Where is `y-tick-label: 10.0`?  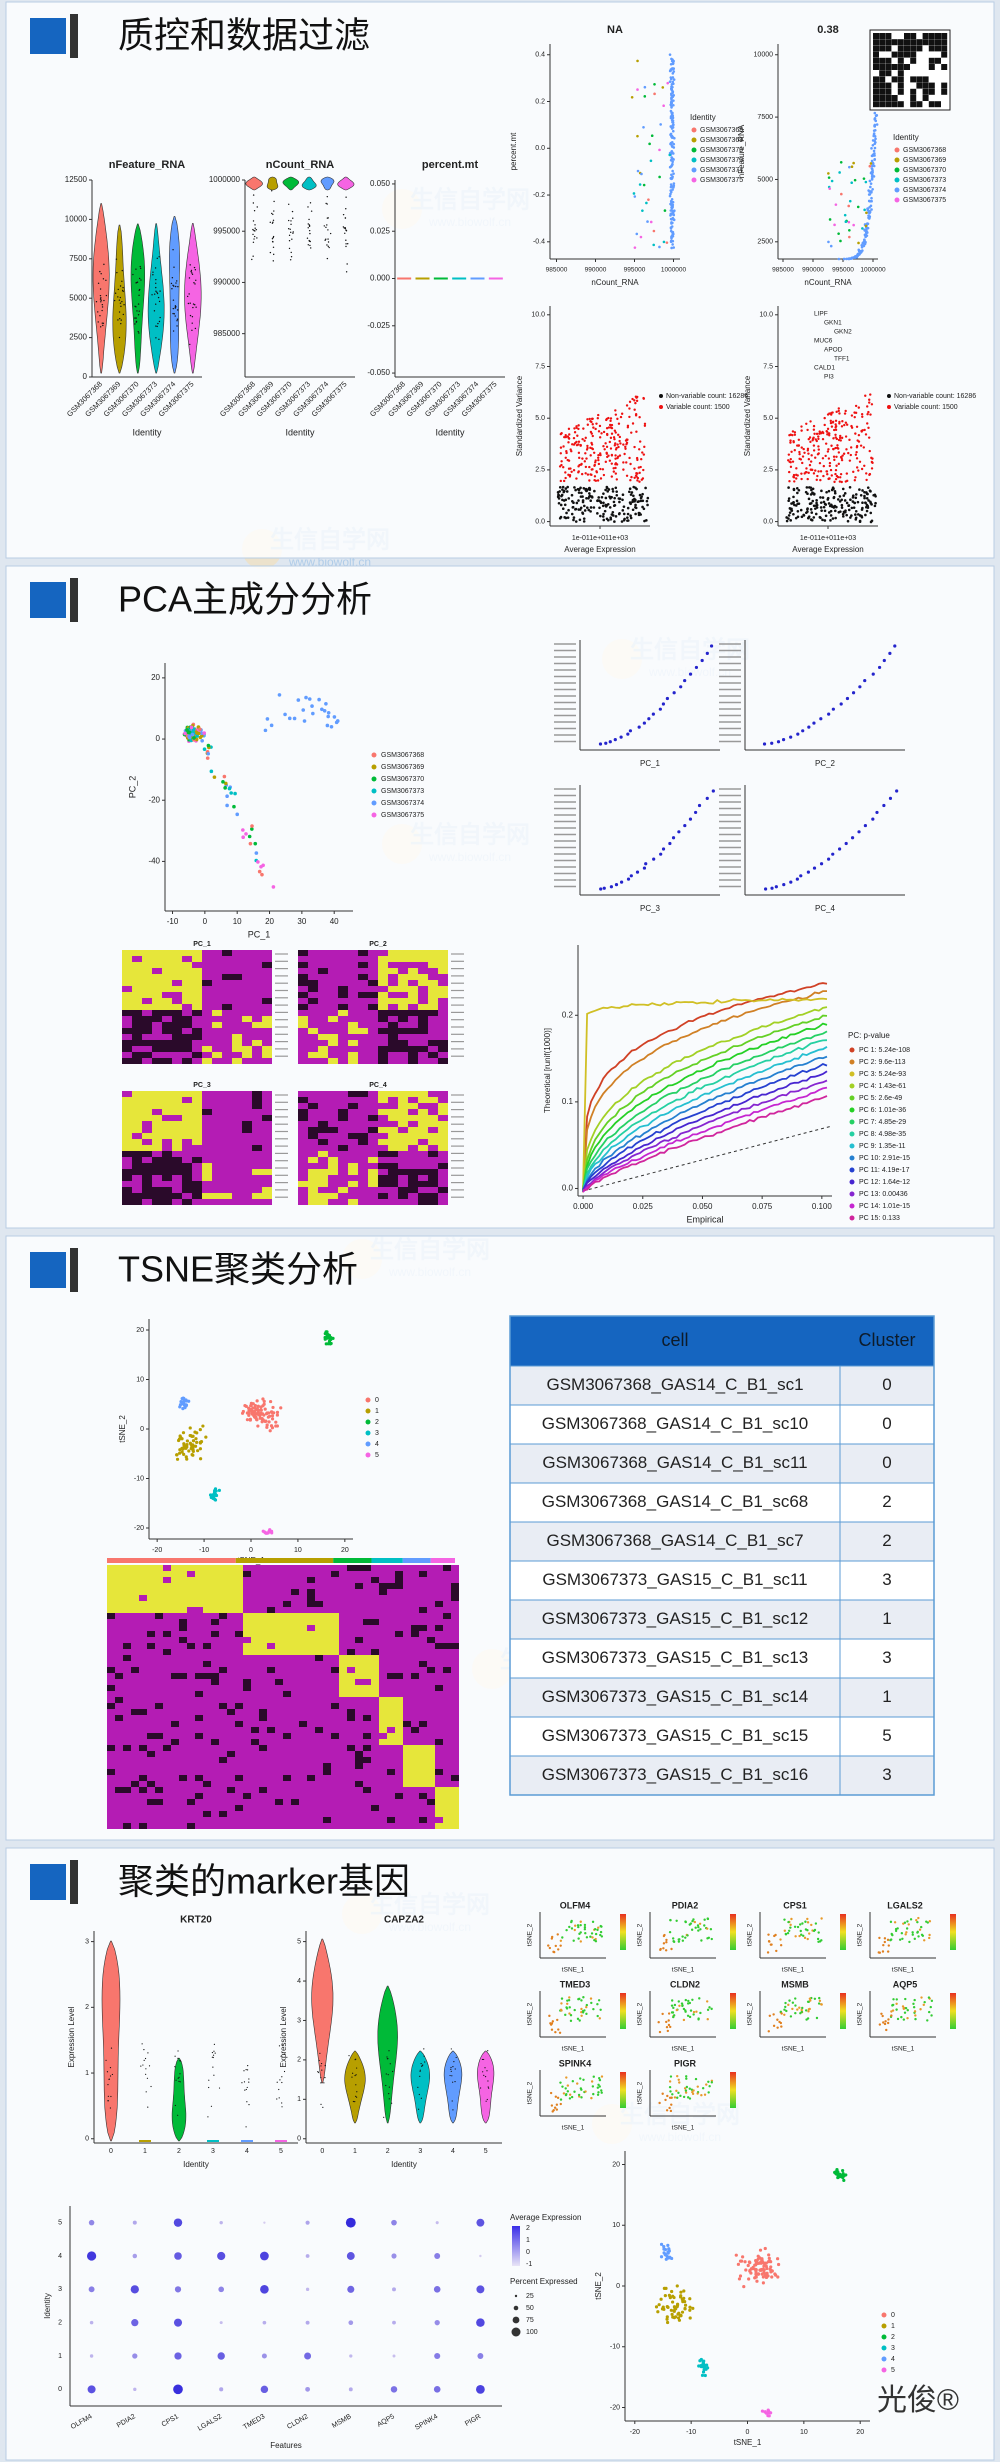 y-tick-label: 10.0 is located at coordinates (538, 315).